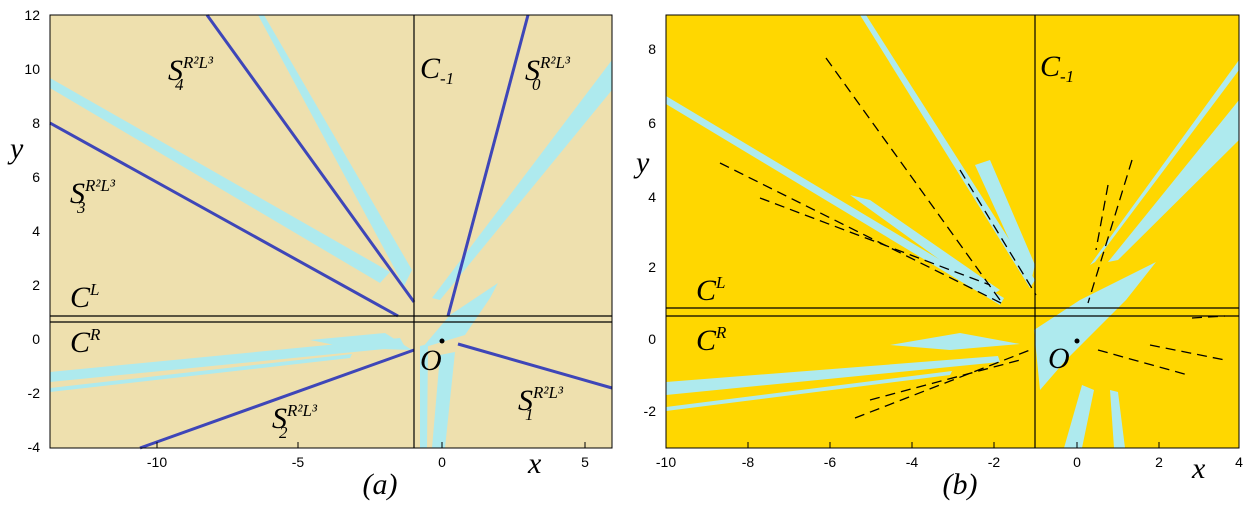 This screenshot has height=505, width=1254. Describe the element at coordinates (1059, 358) in the screenshot. I see `origin-label-b: O` at that location.